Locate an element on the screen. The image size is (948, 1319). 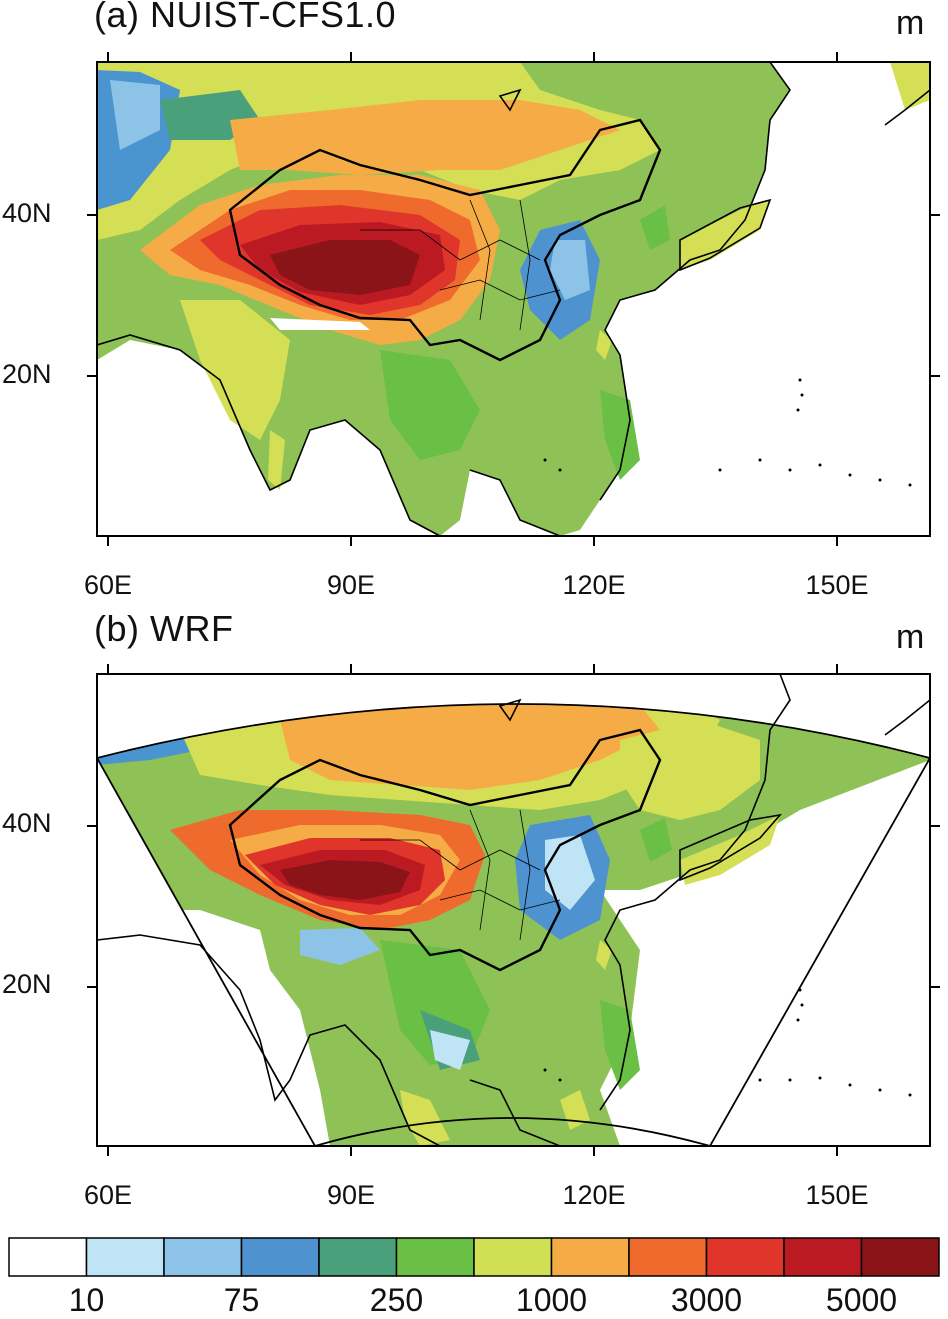
panel-b-lon-90e: 90E is located at coordinates (351, 1195).